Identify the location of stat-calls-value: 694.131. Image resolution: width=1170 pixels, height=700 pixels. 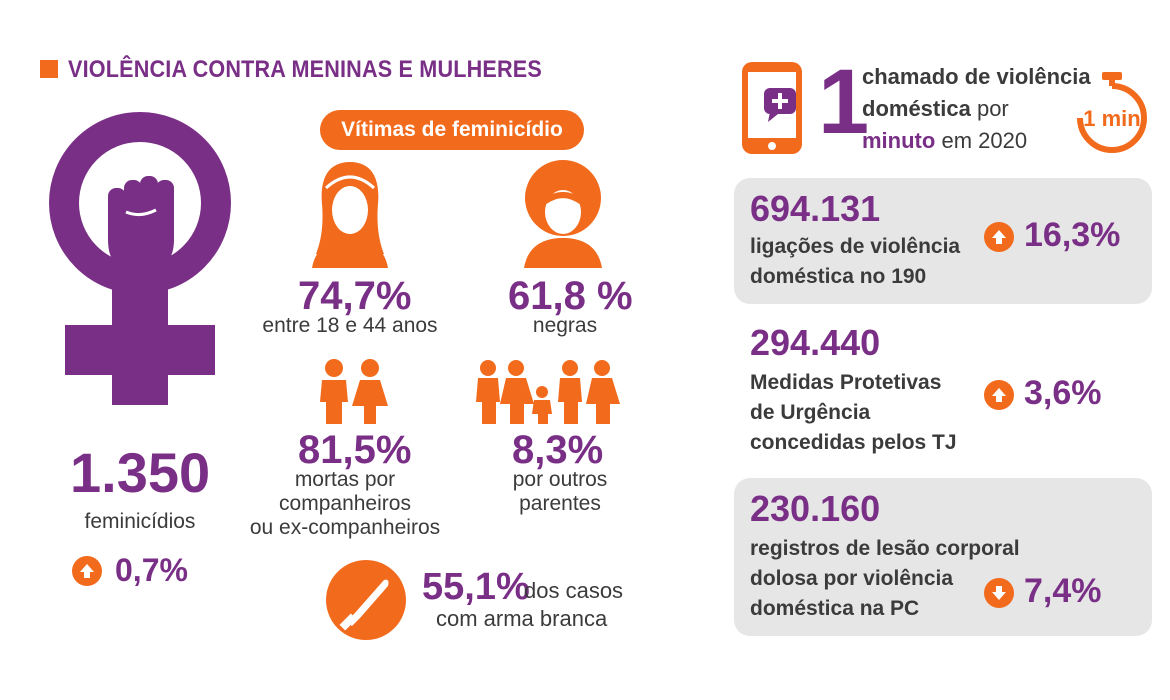
(815, 208).